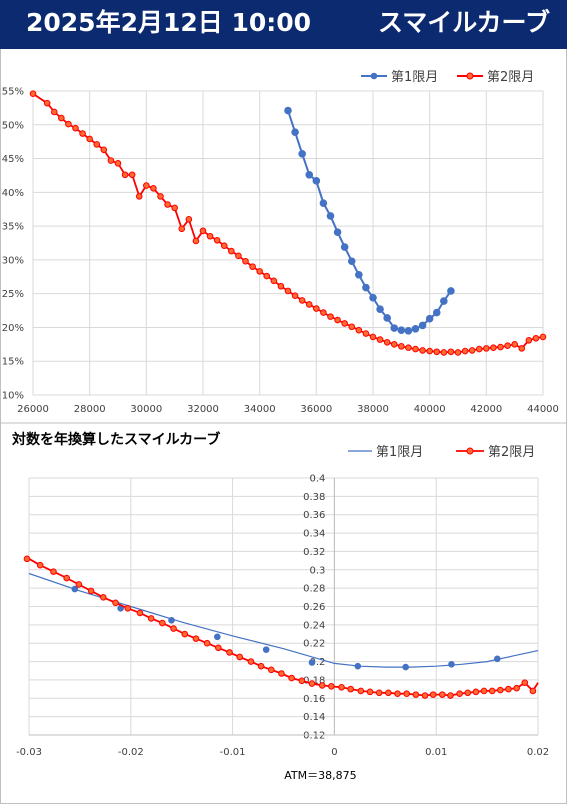 Image resolution: width=567 pixels, height=804 pixels. What do you see at coordinates (436, 752) in the screenshot?
I see `x-tick-label: 0.01` at bounding box center [436, 752].